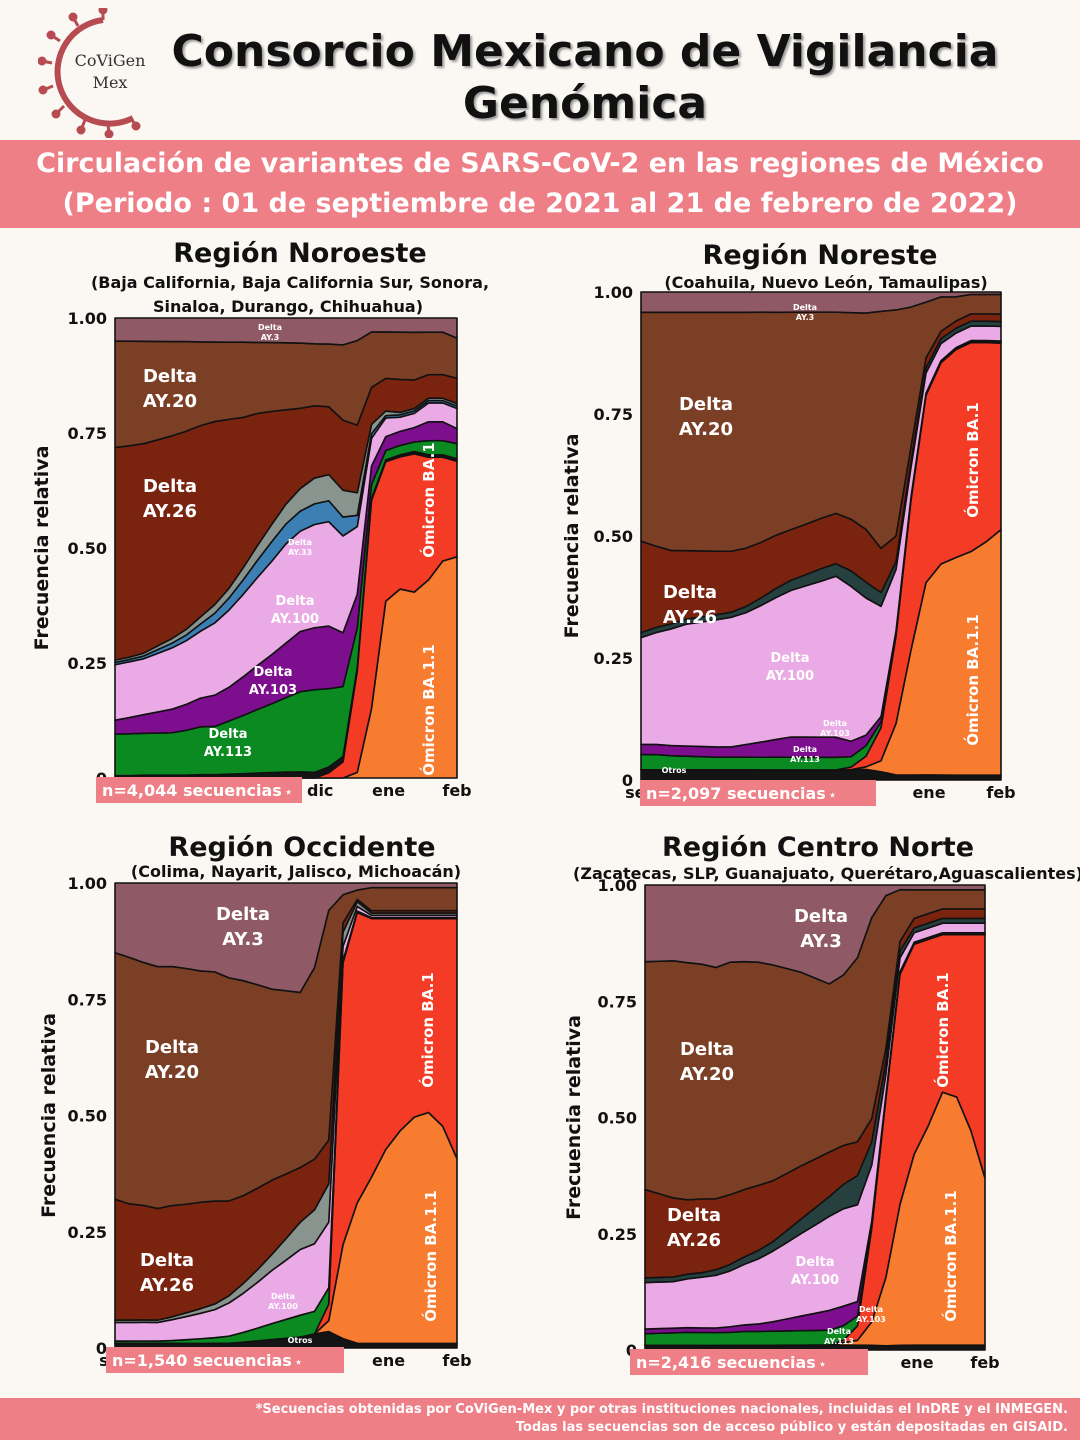 This screenshot has height=1440, width=1080. Describe the element at coordinates (110, 60) in the screenshot. I see `logo-line1: CoViGen` at that location.